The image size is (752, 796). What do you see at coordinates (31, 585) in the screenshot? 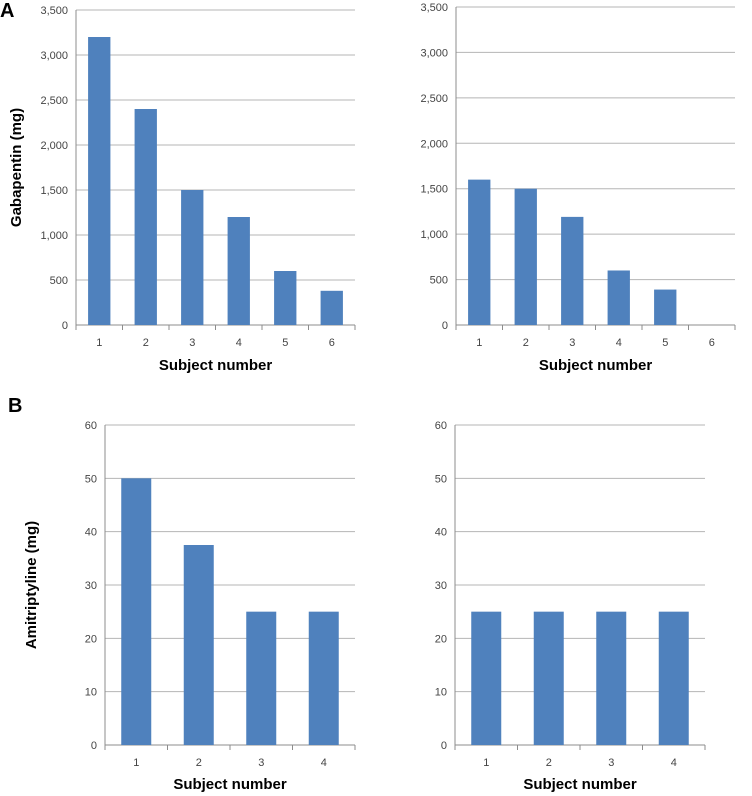
I see `y-axis-title: Amitriptyline (mg)` at bounding box center [31, 585].